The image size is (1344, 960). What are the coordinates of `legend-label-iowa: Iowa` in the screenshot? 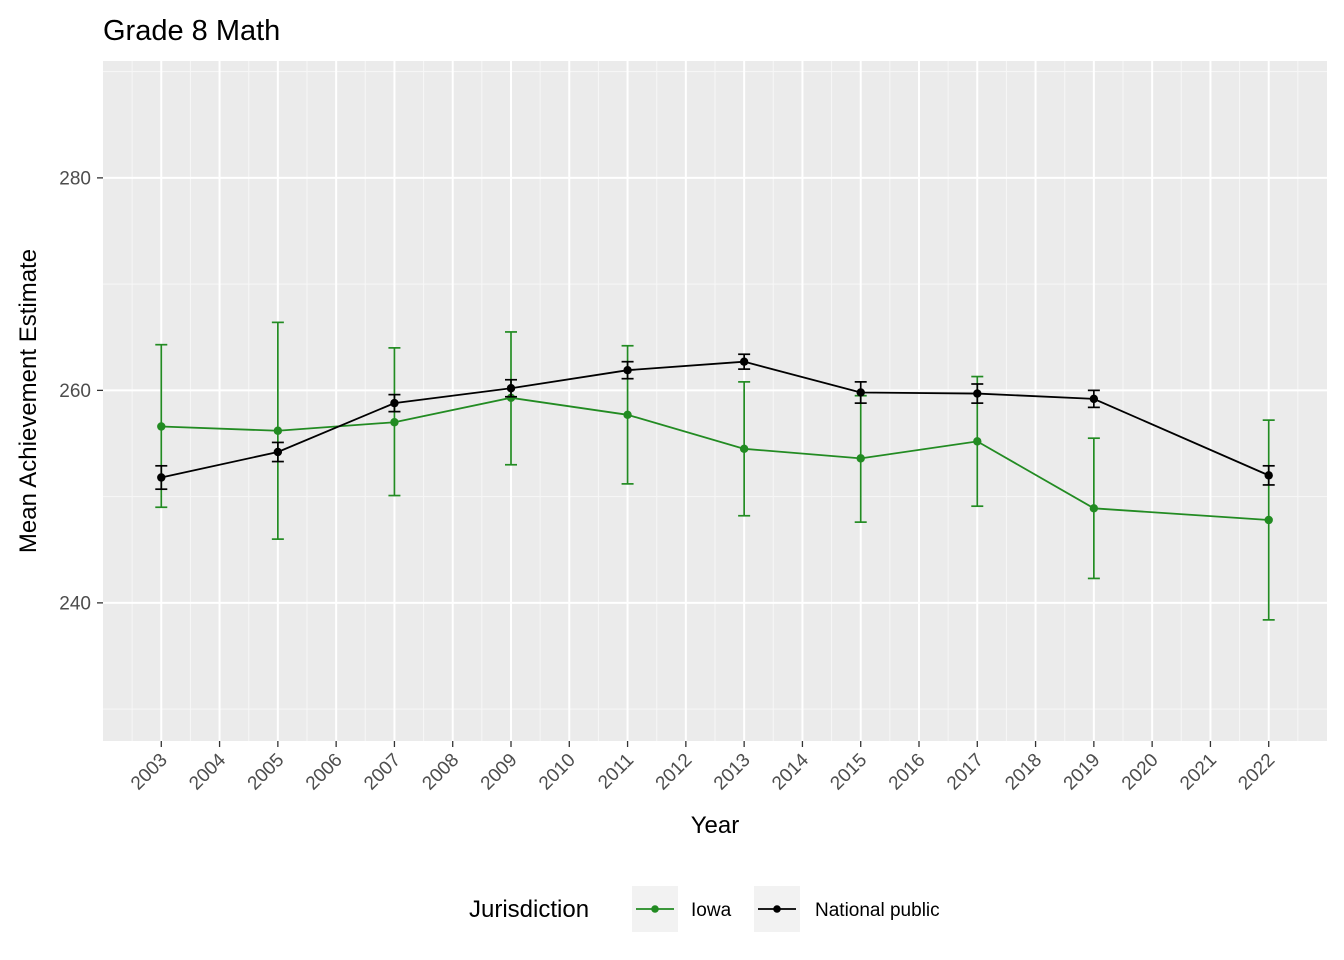 It's located at (711, 910).